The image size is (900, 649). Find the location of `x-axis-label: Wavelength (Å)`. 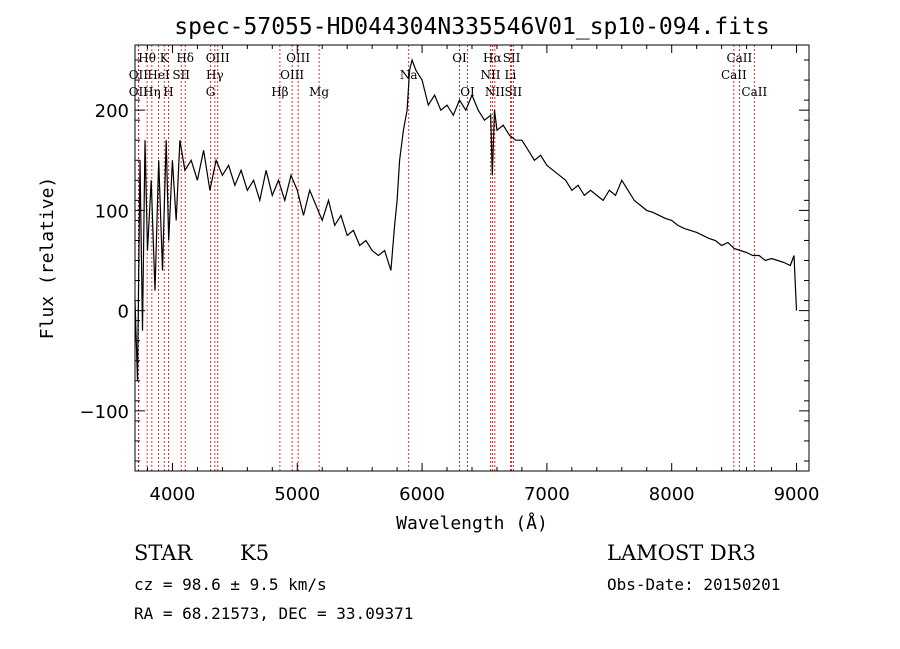

x-axis-label: Wavelength (Å) is located at coordinates (472, 523).